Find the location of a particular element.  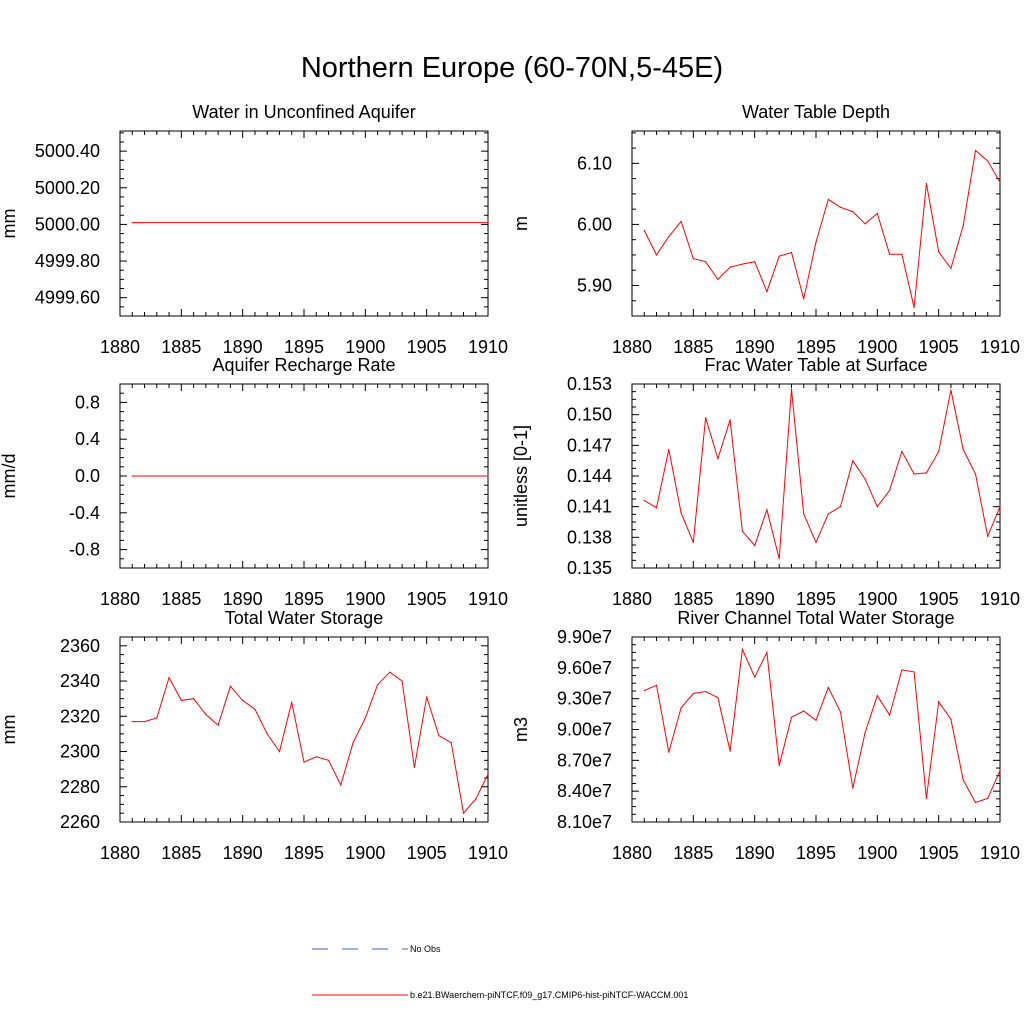

y-tick-label: 9.90e7 is located at coordinates (584, 637).